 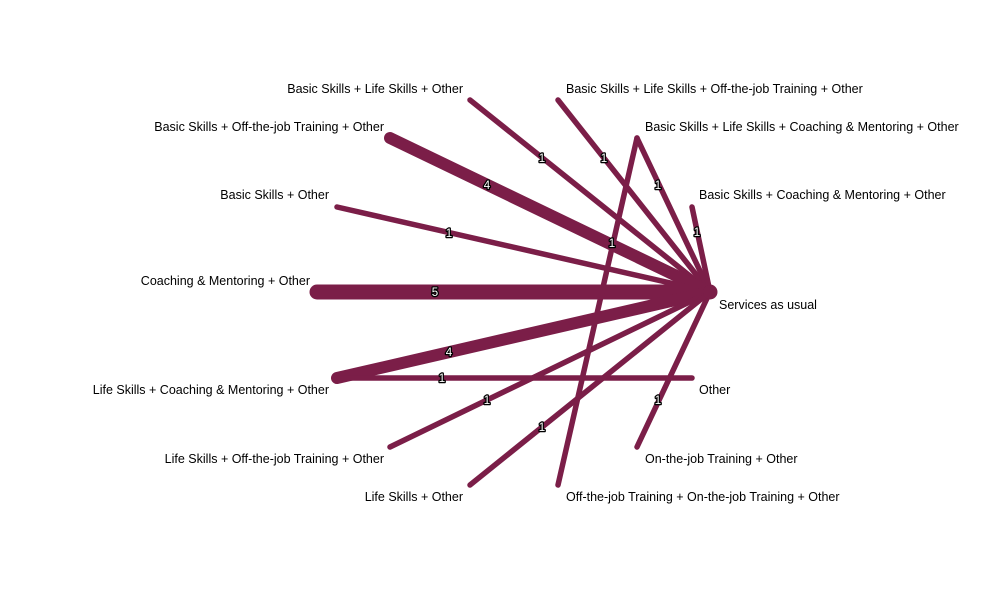 What do you see at coordinates (274, 195) in the screenshot?
I see `node-label: Basic Skills + Other` at bounding box center [274, 195].